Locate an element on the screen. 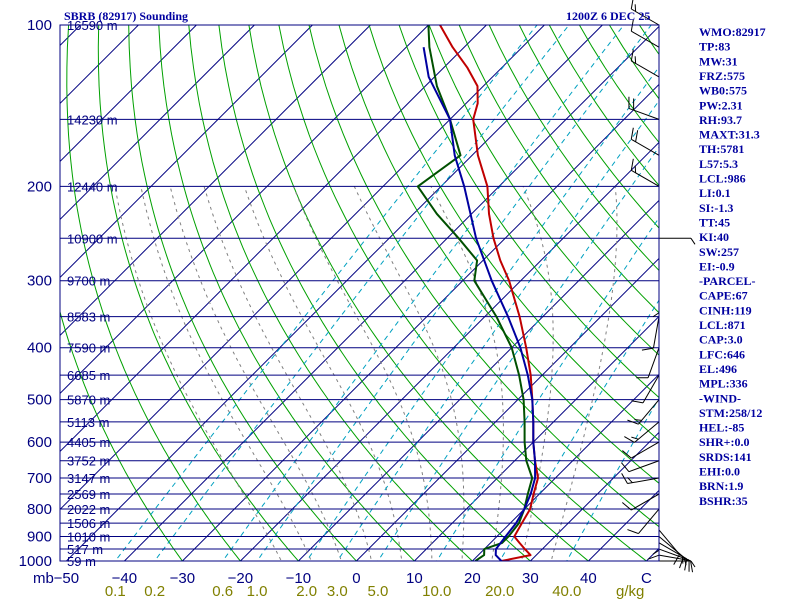 Image resolution: width=800 pixels, height=600 pixels. chart-title: SBRB (82917) Sounding is located at coordinates (126, 16).